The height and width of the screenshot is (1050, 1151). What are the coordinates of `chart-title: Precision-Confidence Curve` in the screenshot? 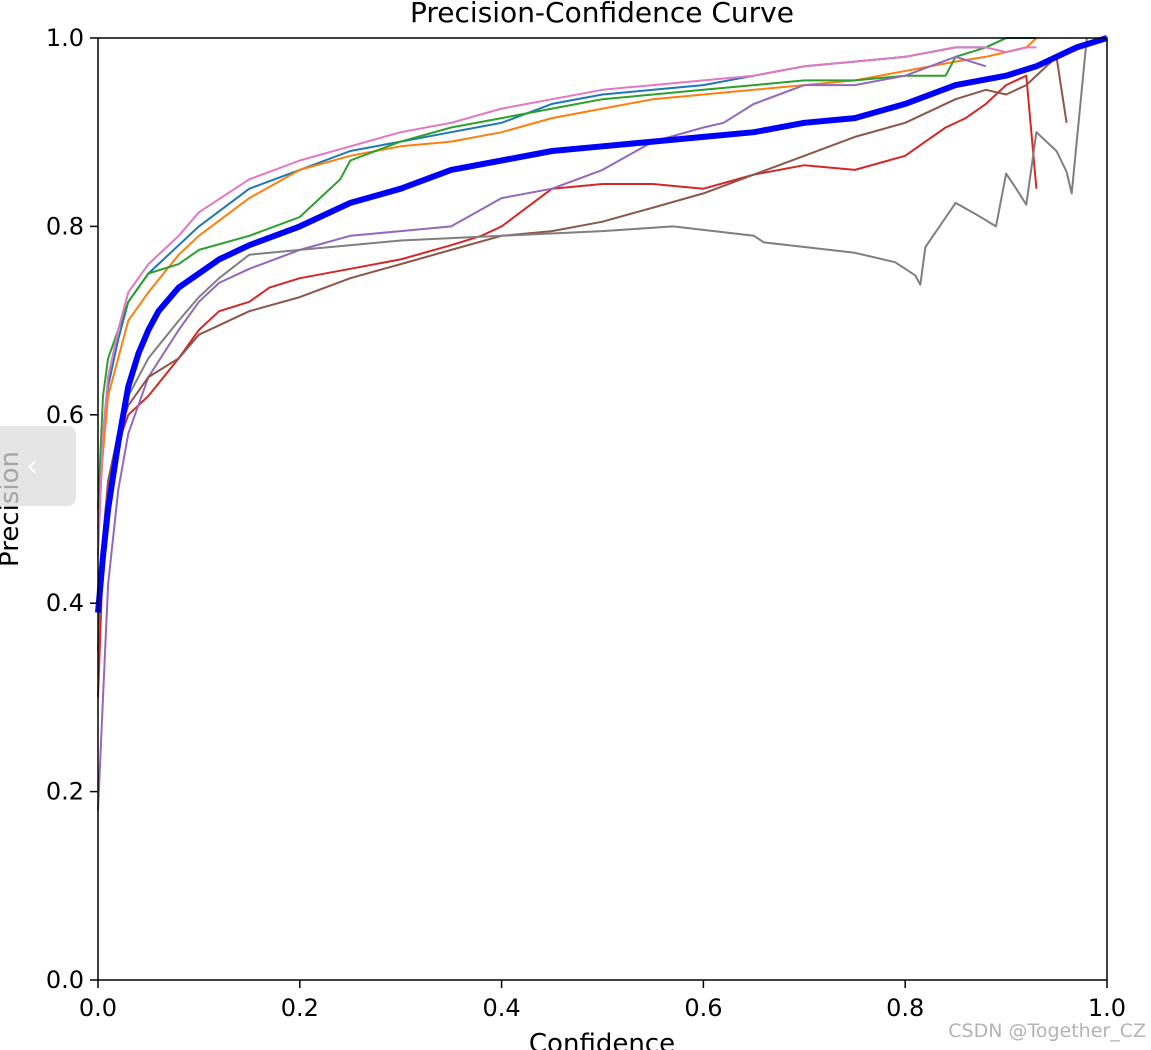 It's located at (602, 14).